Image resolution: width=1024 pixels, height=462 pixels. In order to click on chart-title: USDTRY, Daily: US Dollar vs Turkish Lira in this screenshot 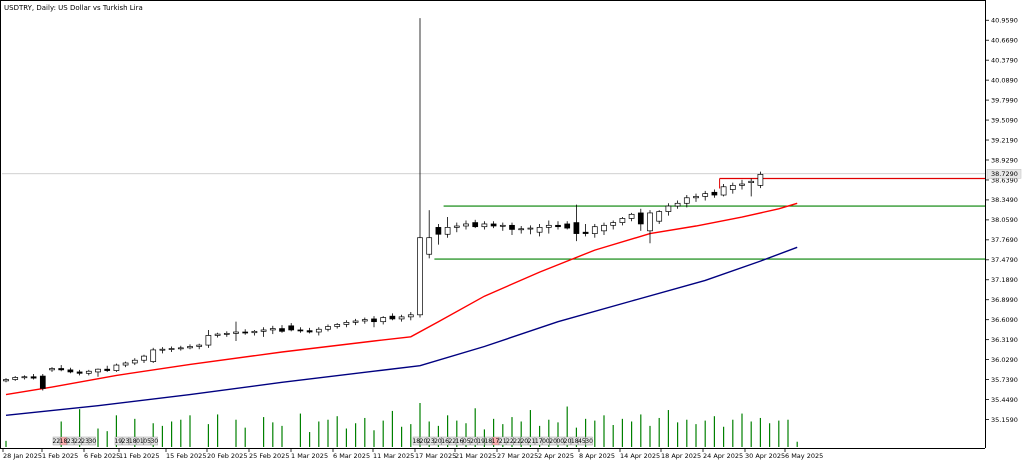, I will do `click(73, 8)`.